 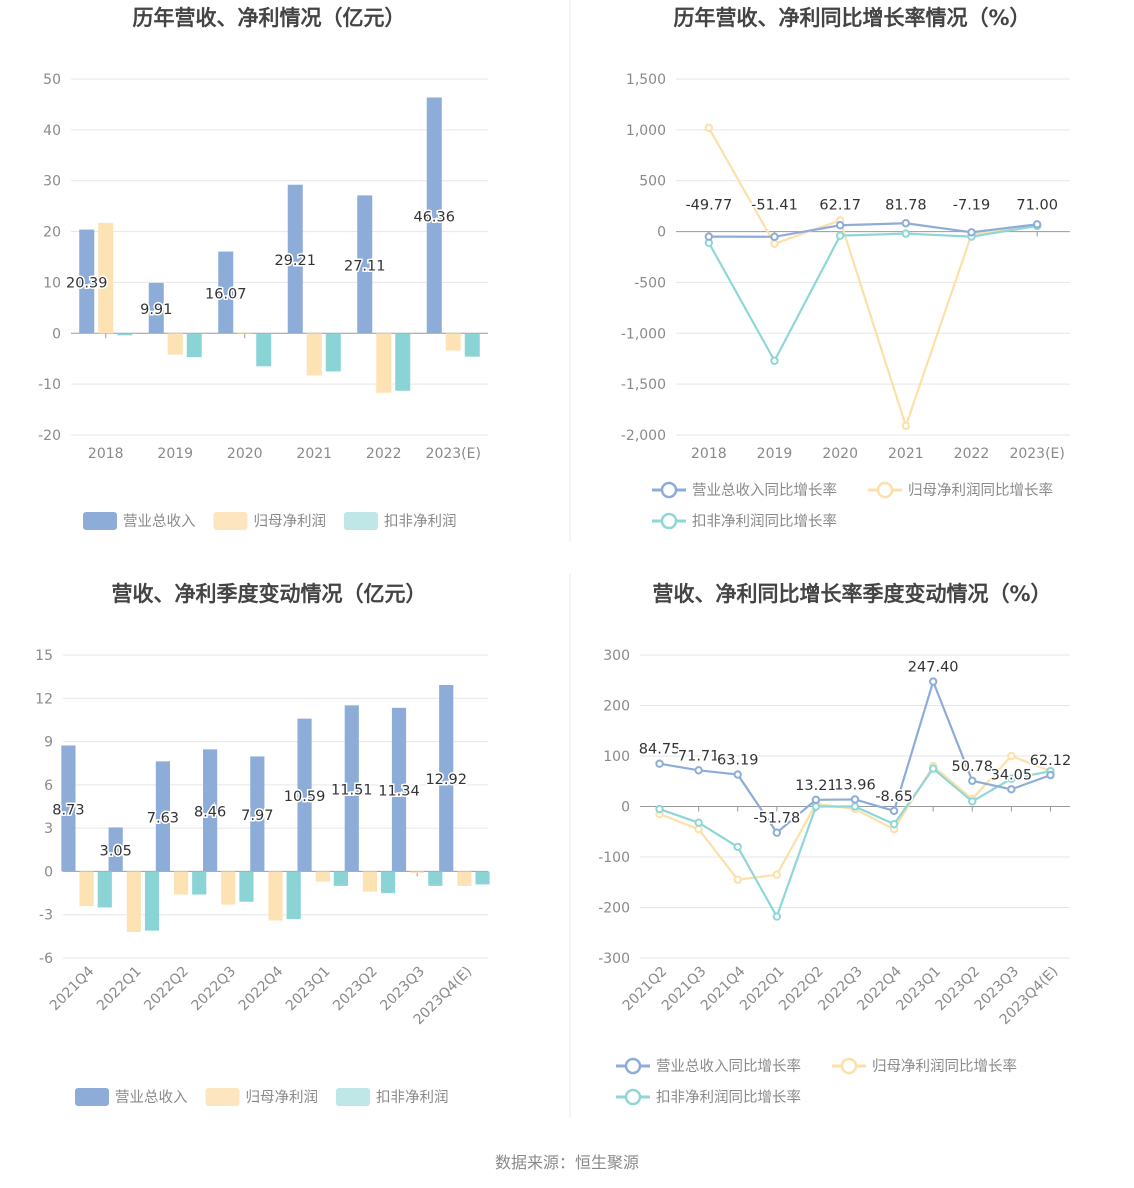 I want to click on bar-data-label: 12.92, so click(x=446, y=780).